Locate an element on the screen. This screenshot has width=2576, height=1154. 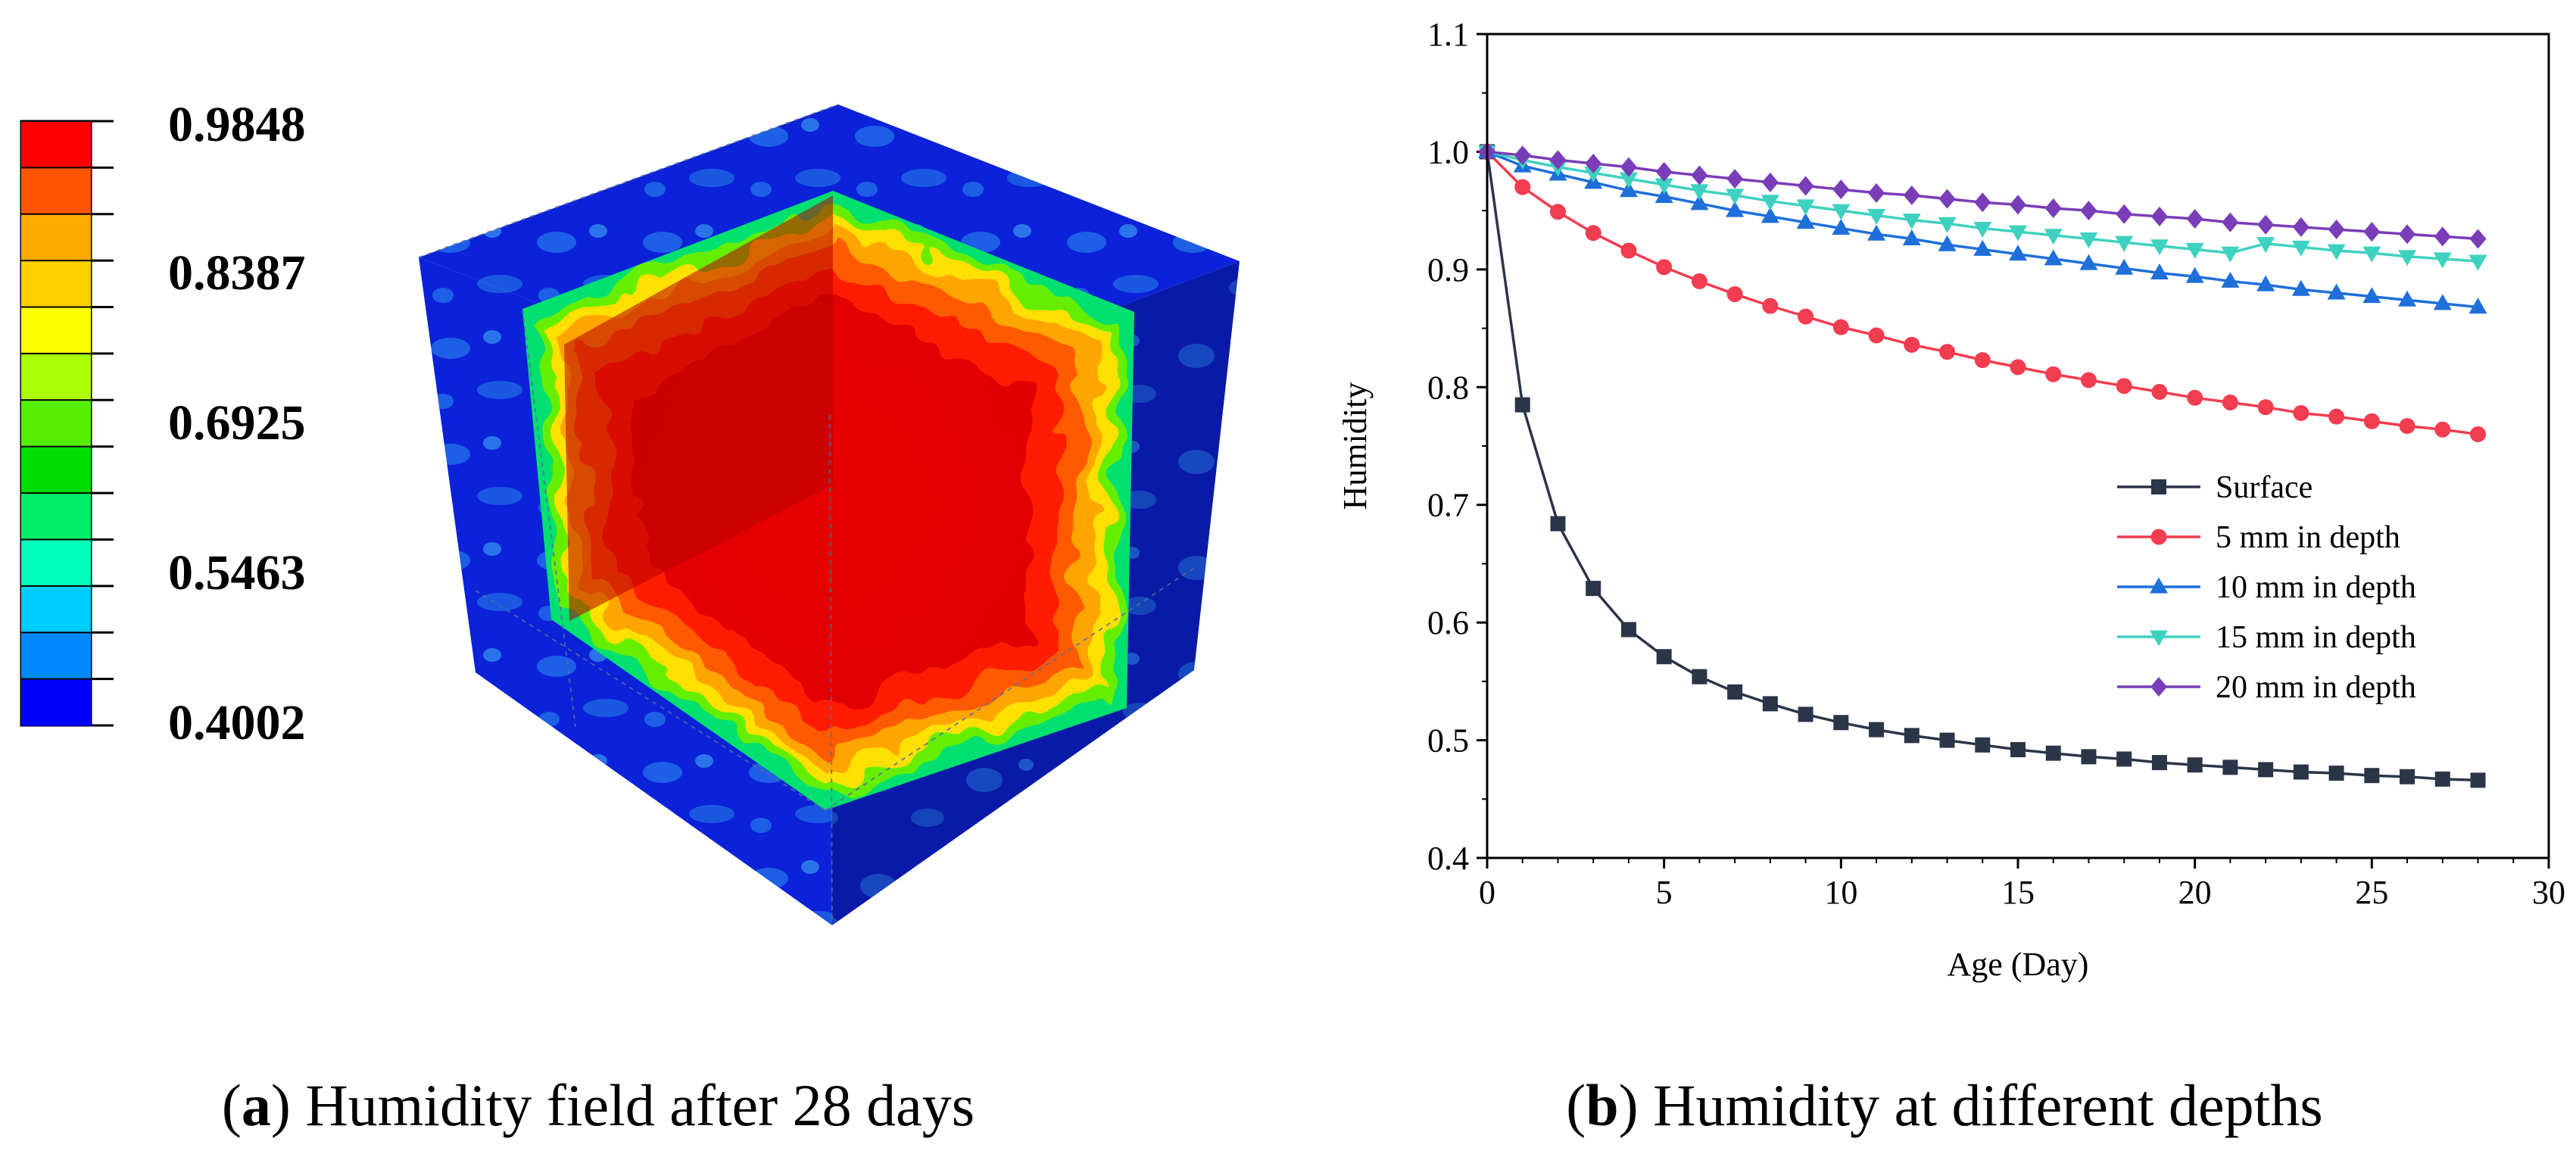
legend-label: 15 mm in depth is located at coordinates (2316, 637).